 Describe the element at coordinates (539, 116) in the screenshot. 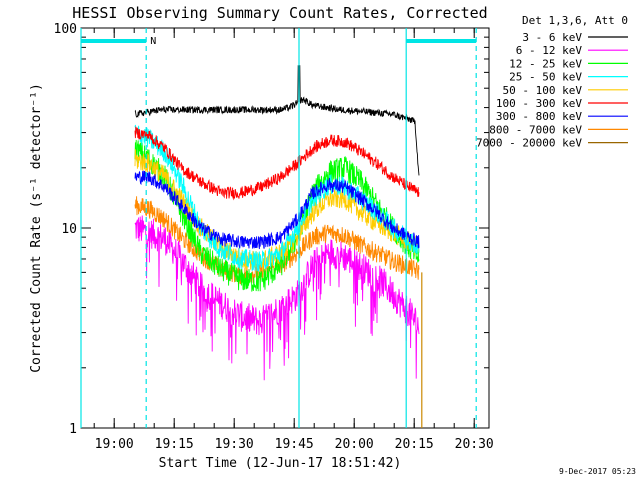

I see `legend-label: 300 - 800 keV` at that location.